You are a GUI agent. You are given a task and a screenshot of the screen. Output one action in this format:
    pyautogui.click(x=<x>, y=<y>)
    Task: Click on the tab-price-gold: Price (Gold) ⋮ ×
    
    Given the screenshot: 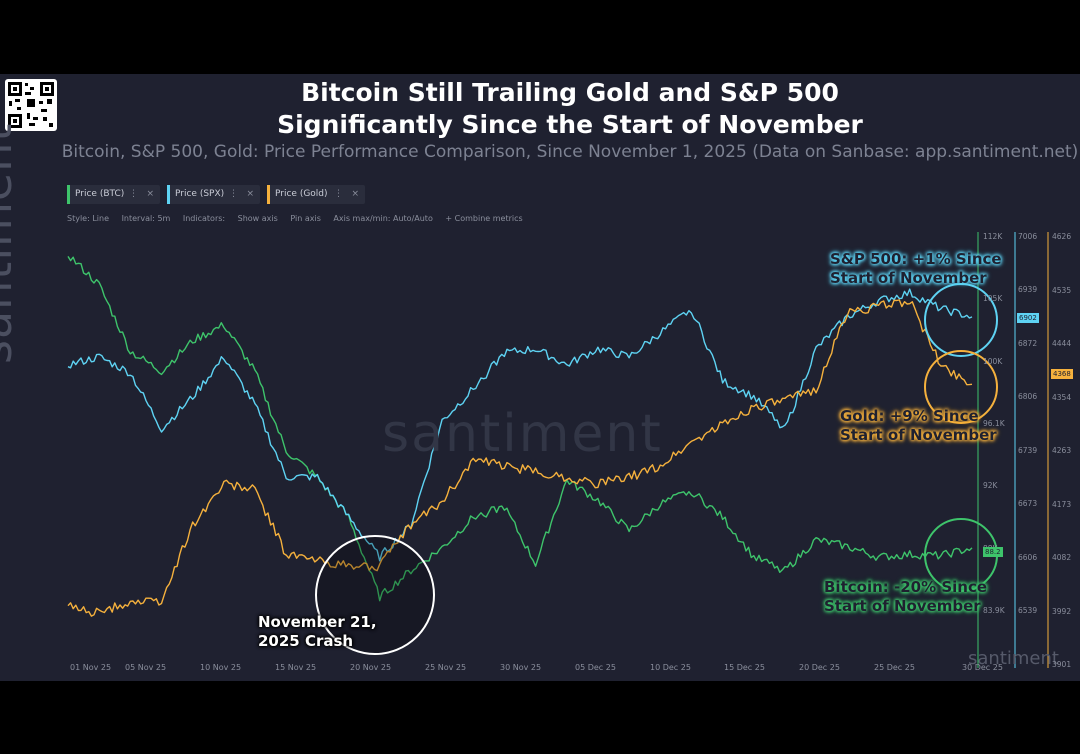 What is the action you would take?
    pyautogui.click(x=316, y=194)
    